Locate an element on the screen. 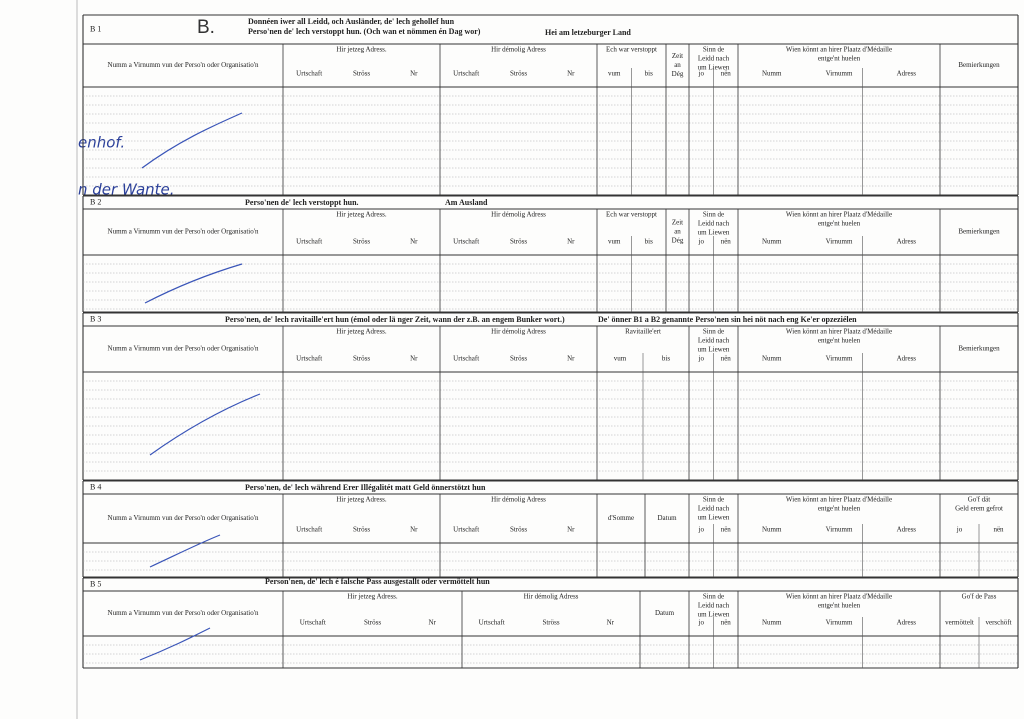 This screenshot has height=719, width=1024. handwritten-strokes is located at coordinates (200, 386).